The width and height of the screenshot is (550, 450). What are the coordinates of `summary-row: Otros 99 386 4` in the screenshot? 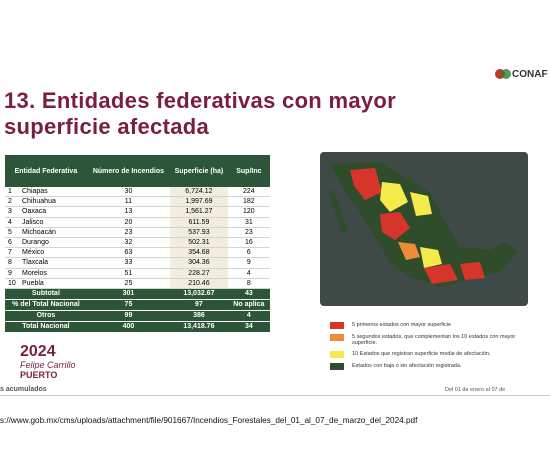 It's located at (137, 316).